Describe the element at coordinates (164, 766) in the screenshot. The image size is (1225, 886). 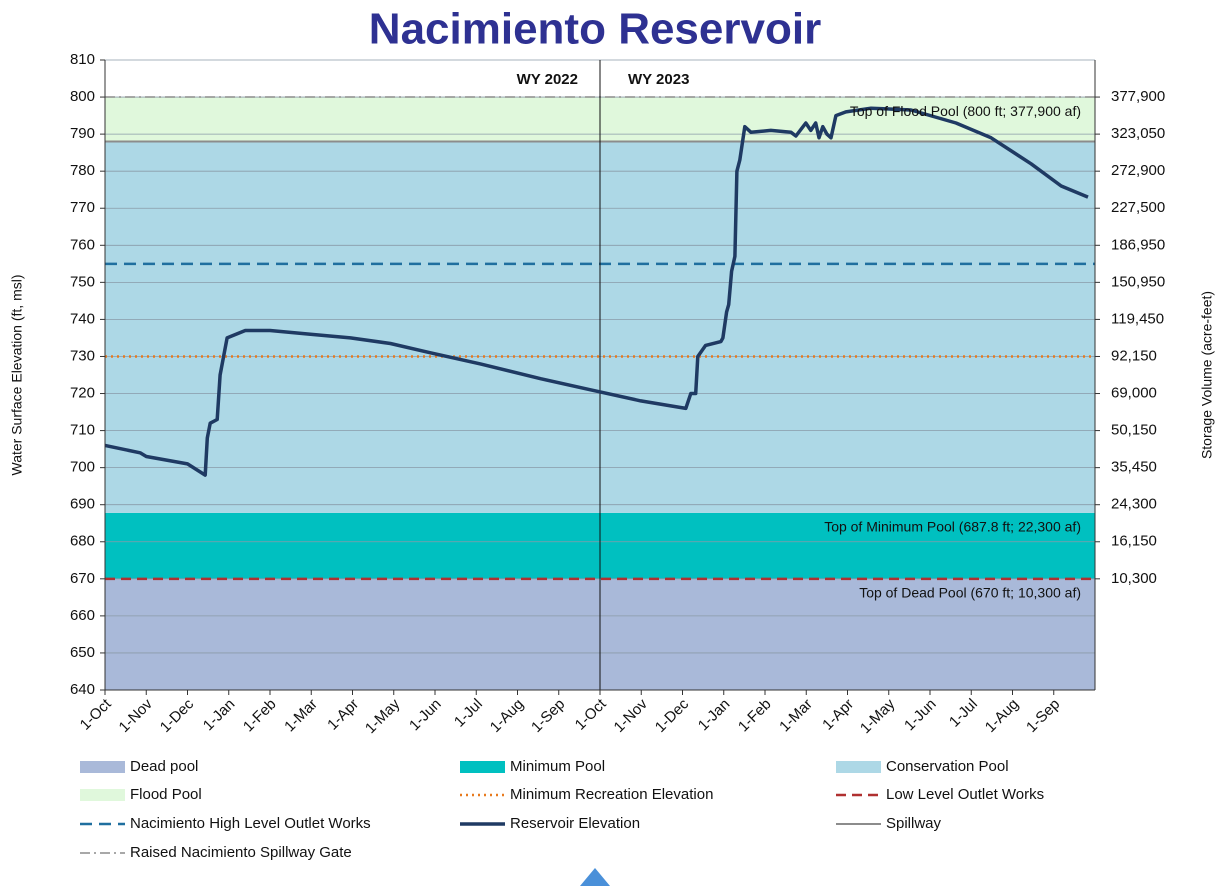
I see `legend-label: Dead pool` at that location.